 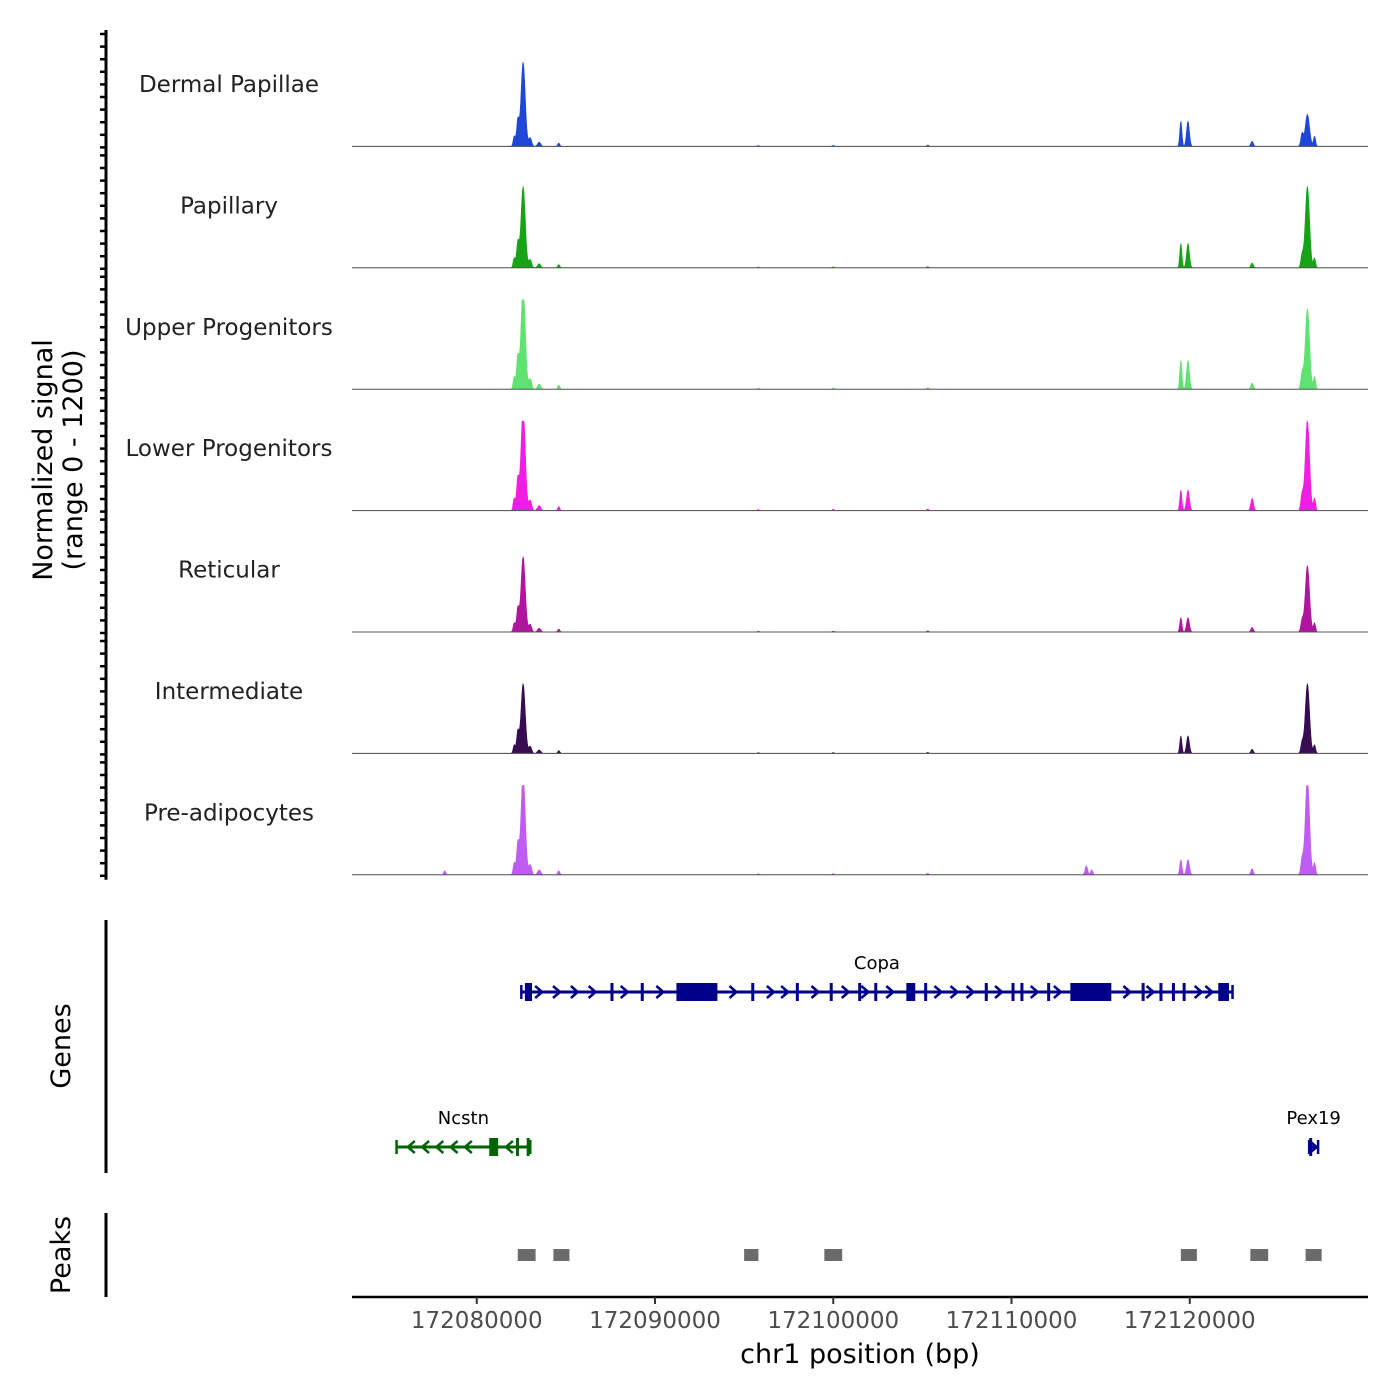 I want to click on peaks-panel-label: Peaks, so click(x=61, y=1255).